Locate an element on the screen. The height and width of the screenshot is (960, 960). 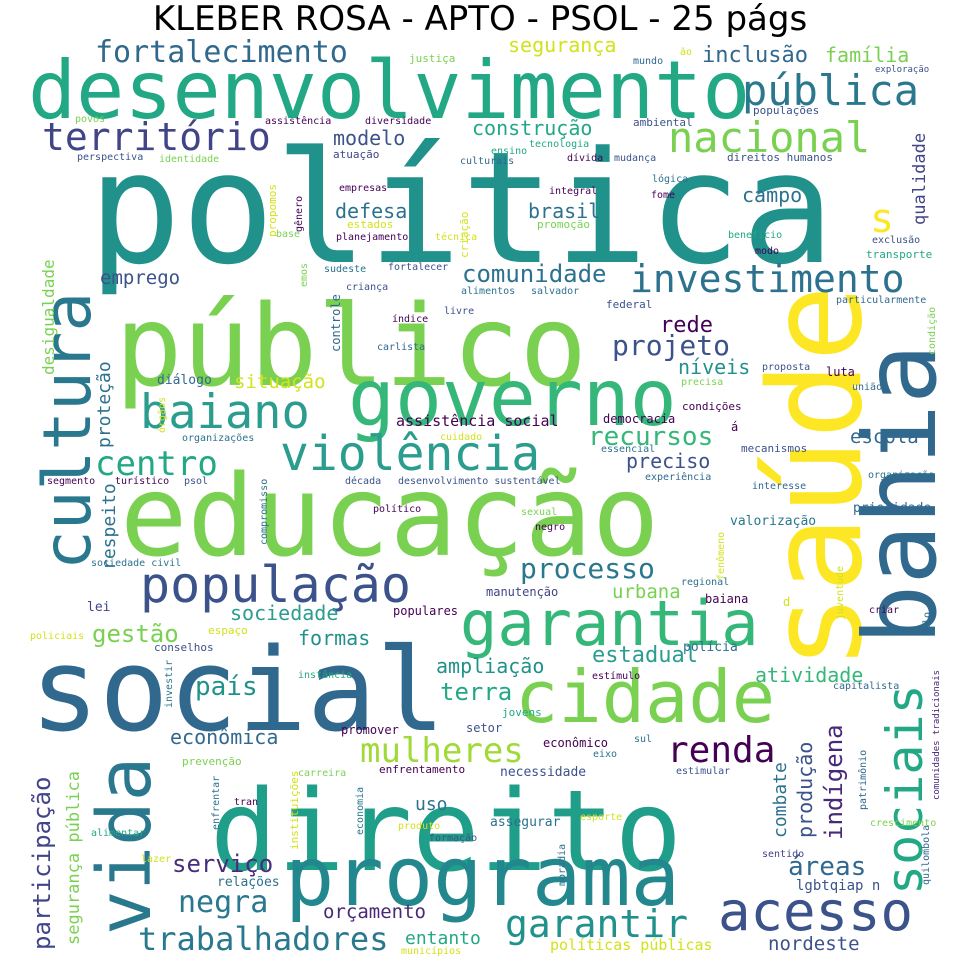
cloud-word: assistência is located at coordinates (298, 121).